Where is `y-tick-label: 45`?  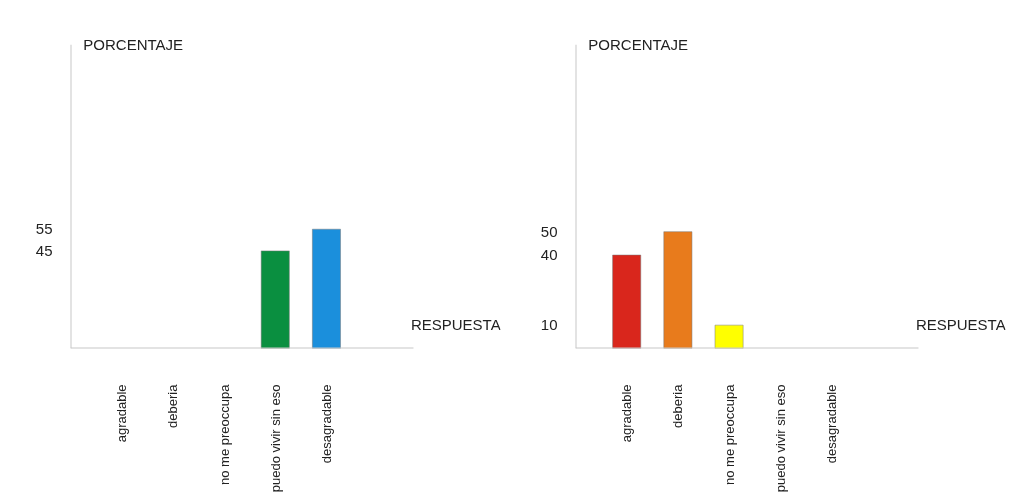 y-tick-label: 45 is located at coordinates (44, 250).